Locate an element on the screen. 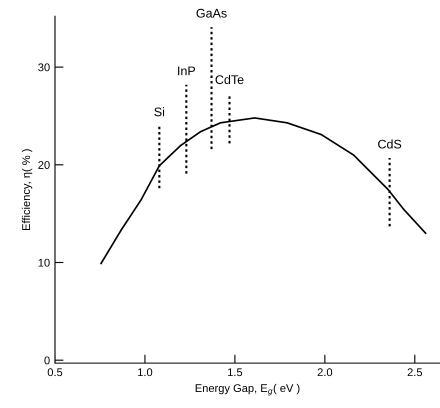  y-tick-label: 10 is located at coordinates (44, 262).